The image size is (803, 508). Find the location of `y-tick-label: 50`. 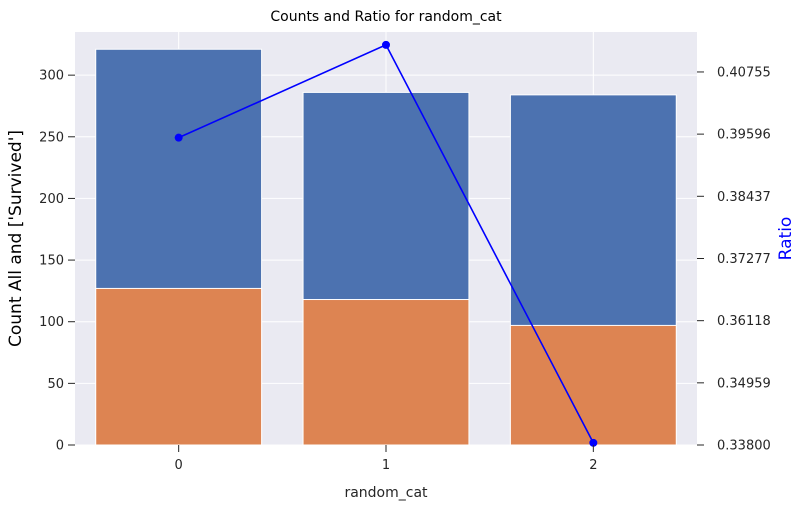

y-tick-label: 50 is located at coordinates (55, 384).